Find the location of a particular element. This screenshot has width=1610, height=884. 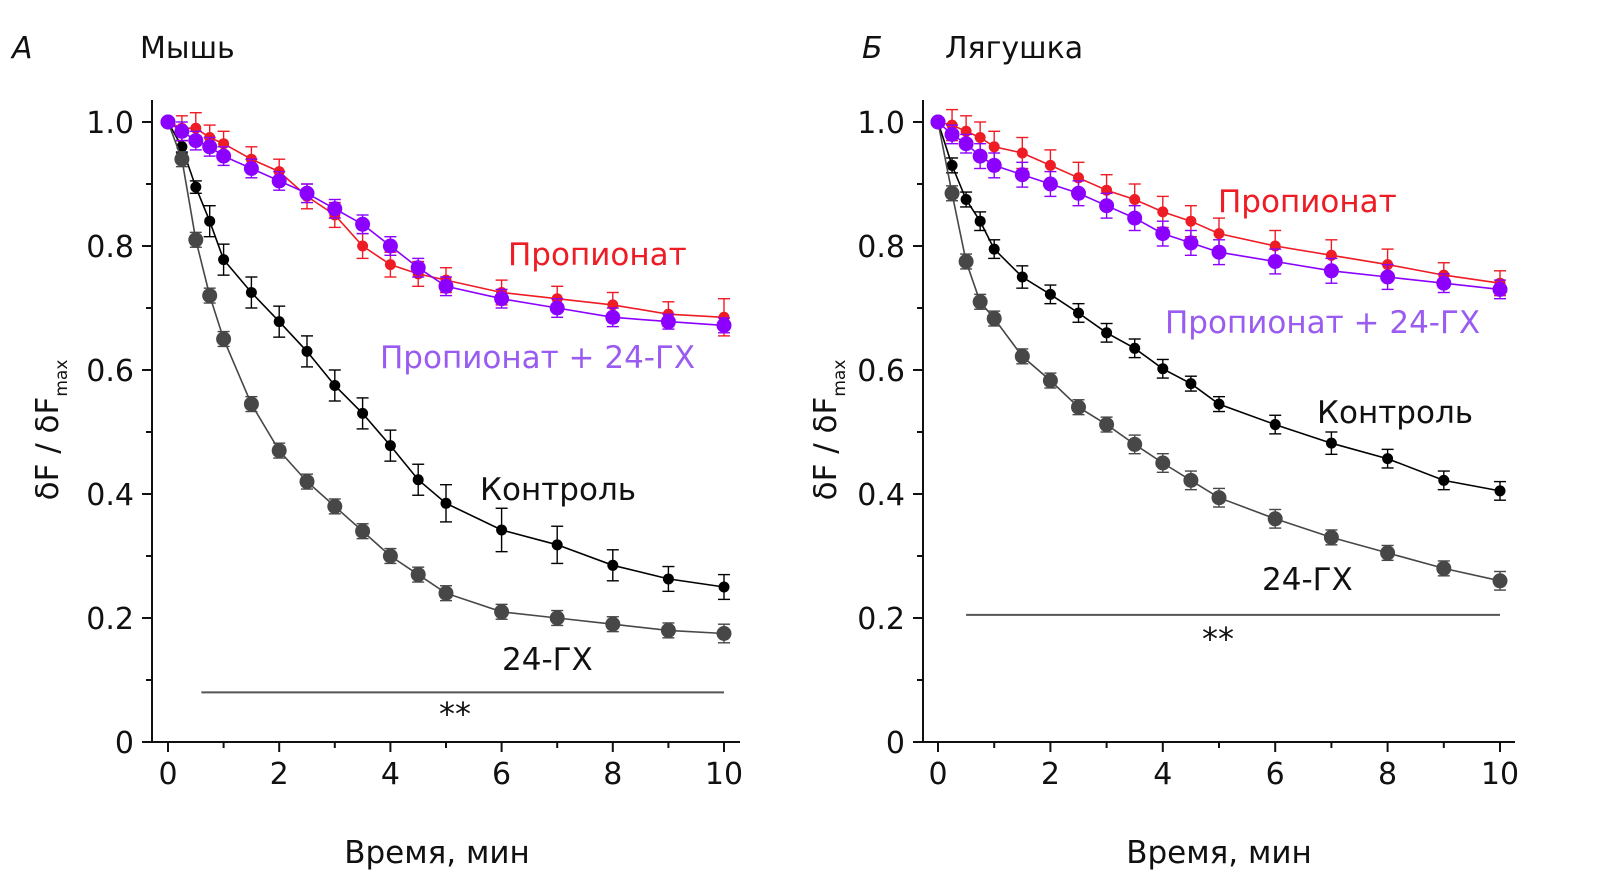

x-tick-label: 6 is located at coordinates (501, 774).